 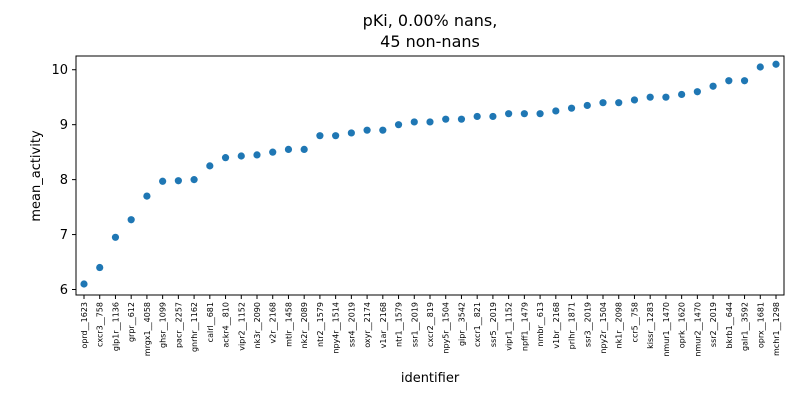 What do you see at coordinates (100, 324) in the screenshot?
I see `x-tick-label: cxcr3__758` at bounding box center [100, 324].